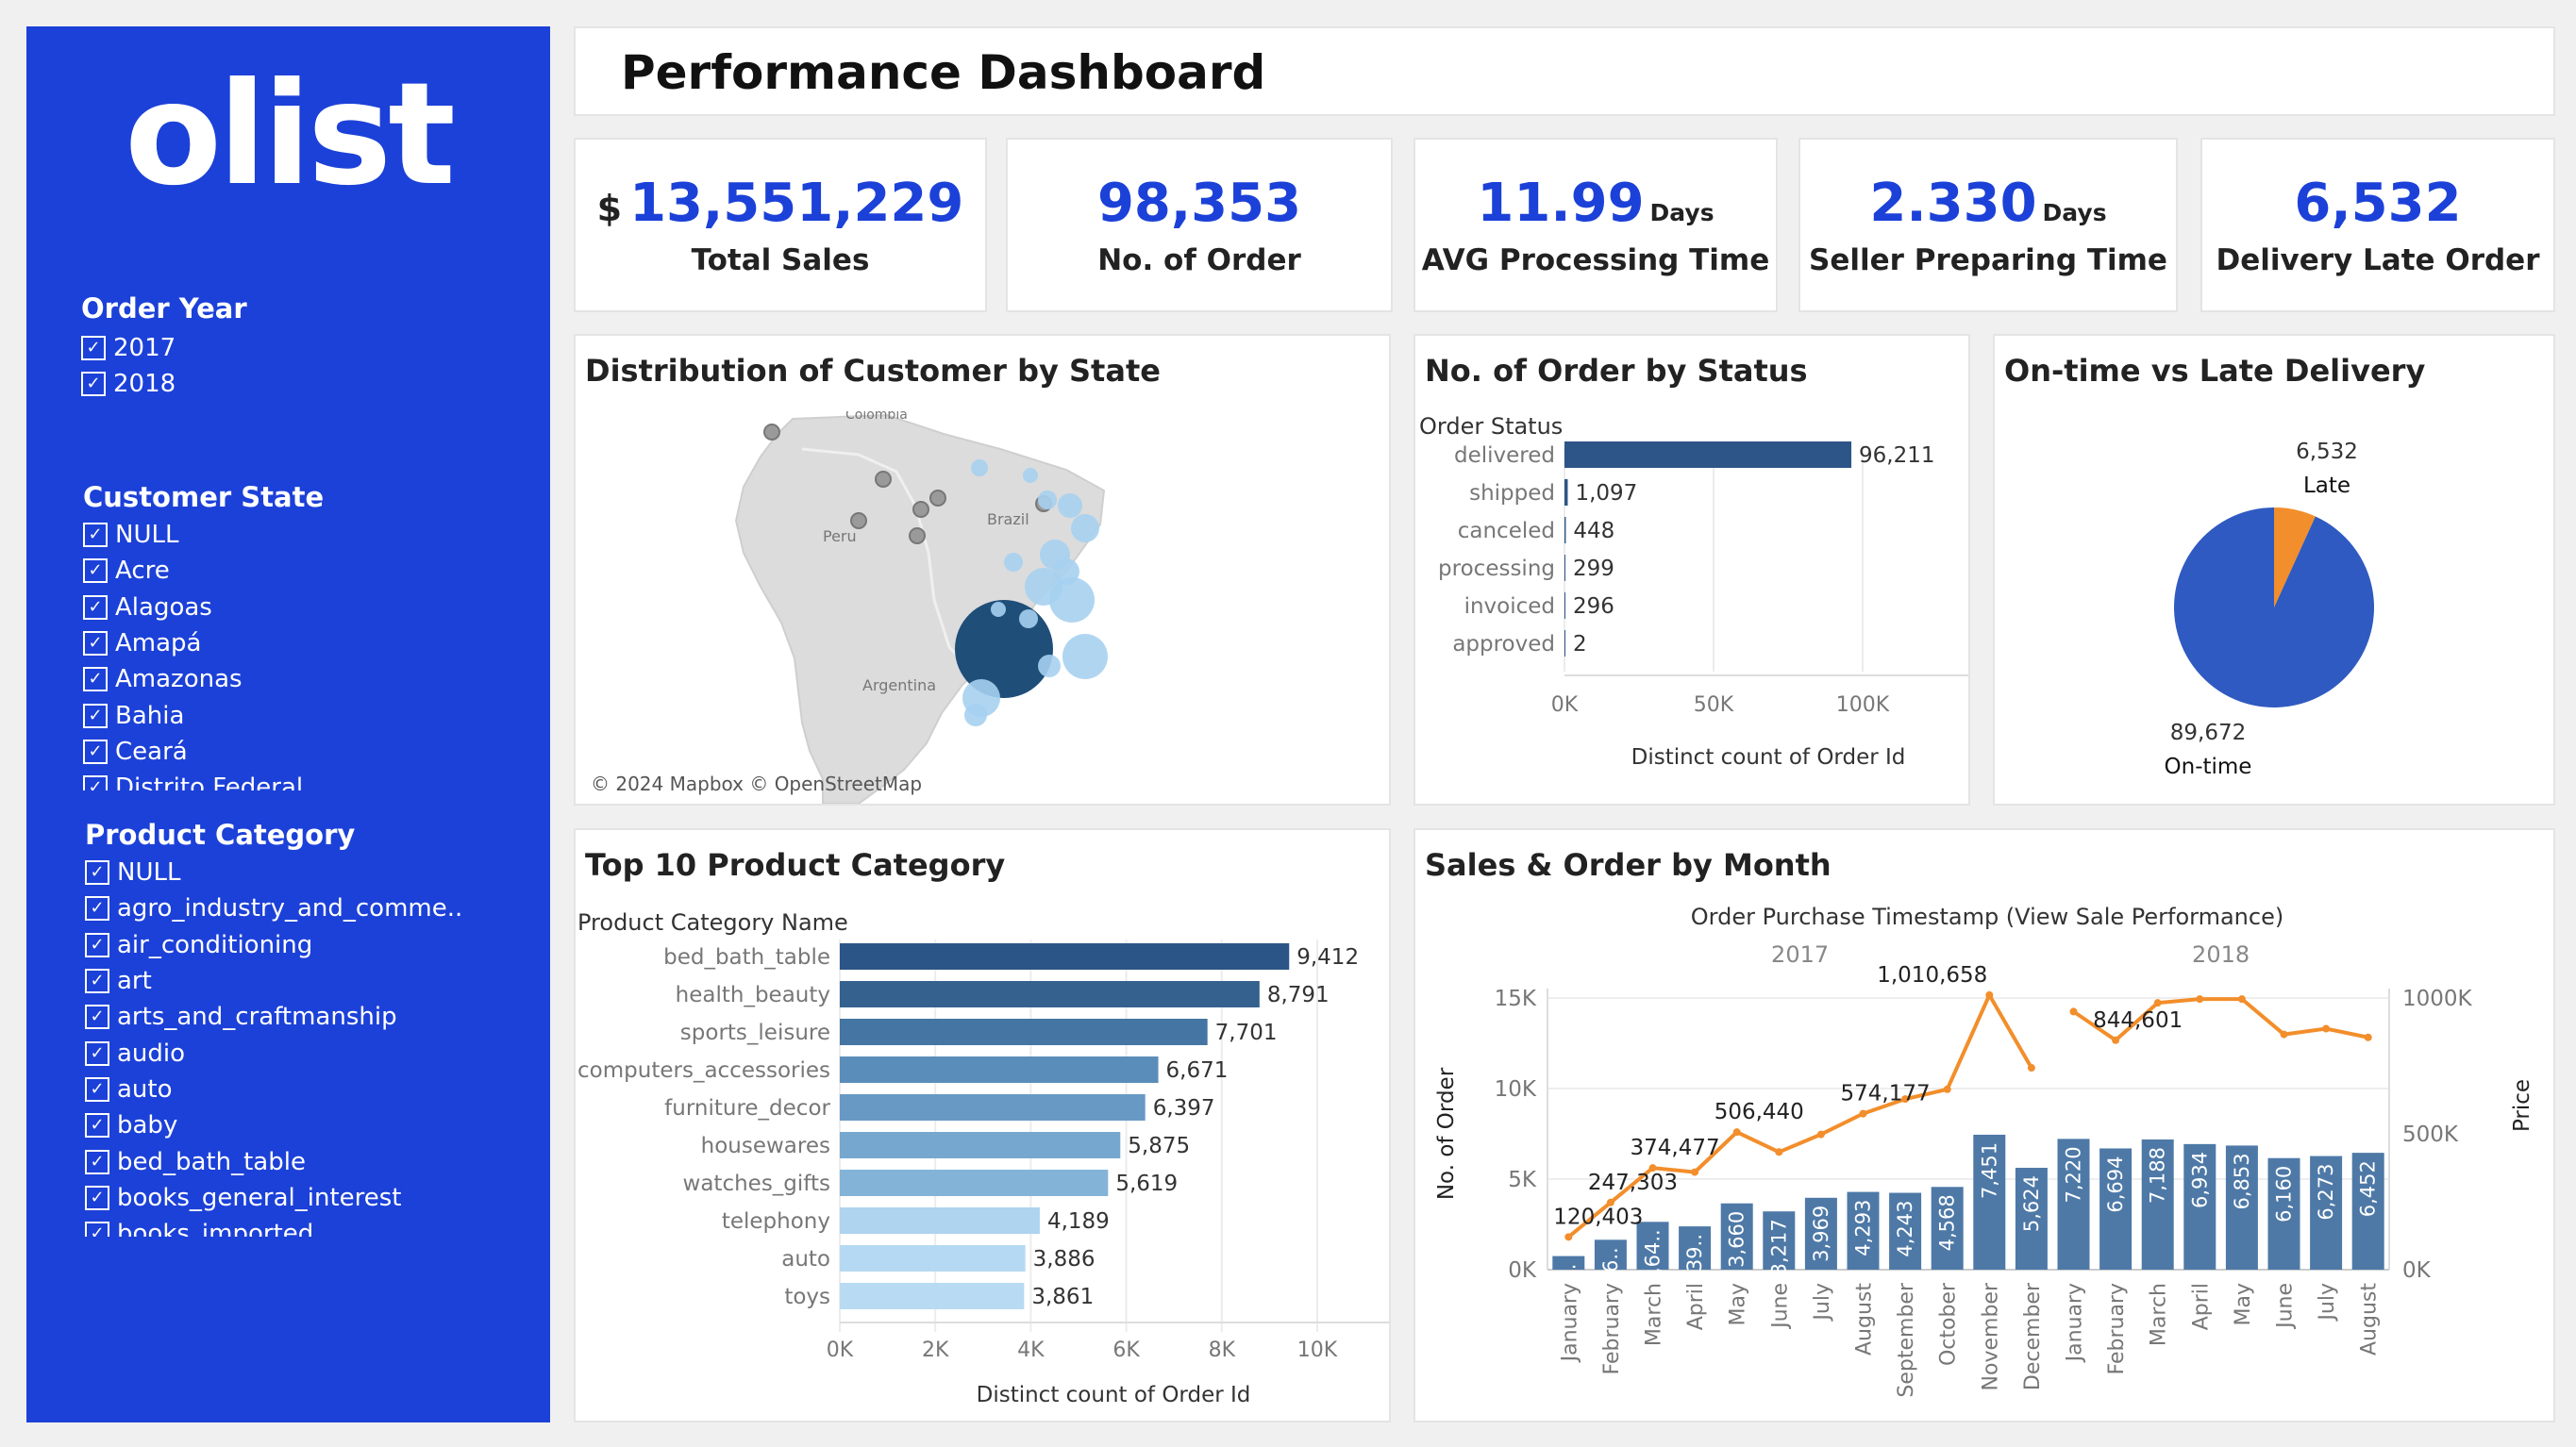 The width and height of the screenshot is (2576, 1447). What do you see at coordinates (2138, 1021) in the screenshot?
I see `price-annotation: 844,601` at bounding box center [2138, 1021].